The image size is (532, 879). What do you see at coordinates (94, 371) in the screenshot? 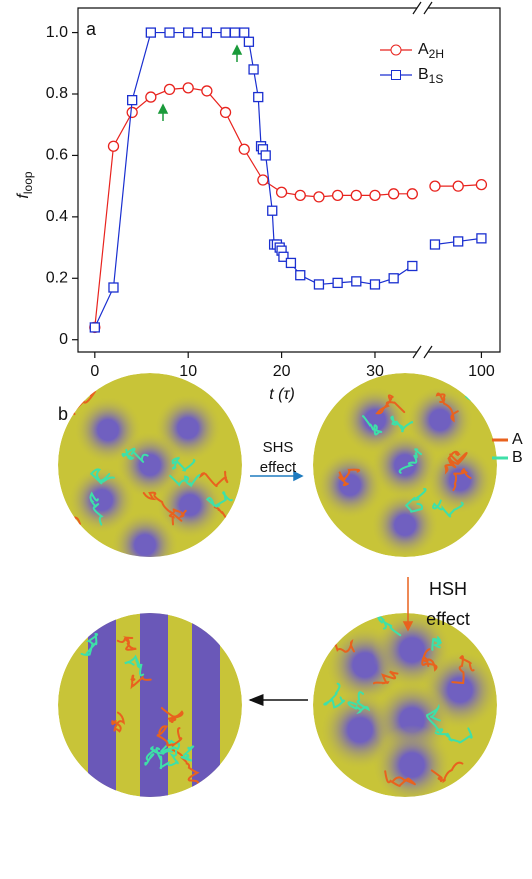
I see `x-tick-label: 0` at bounding box center [94, 371].